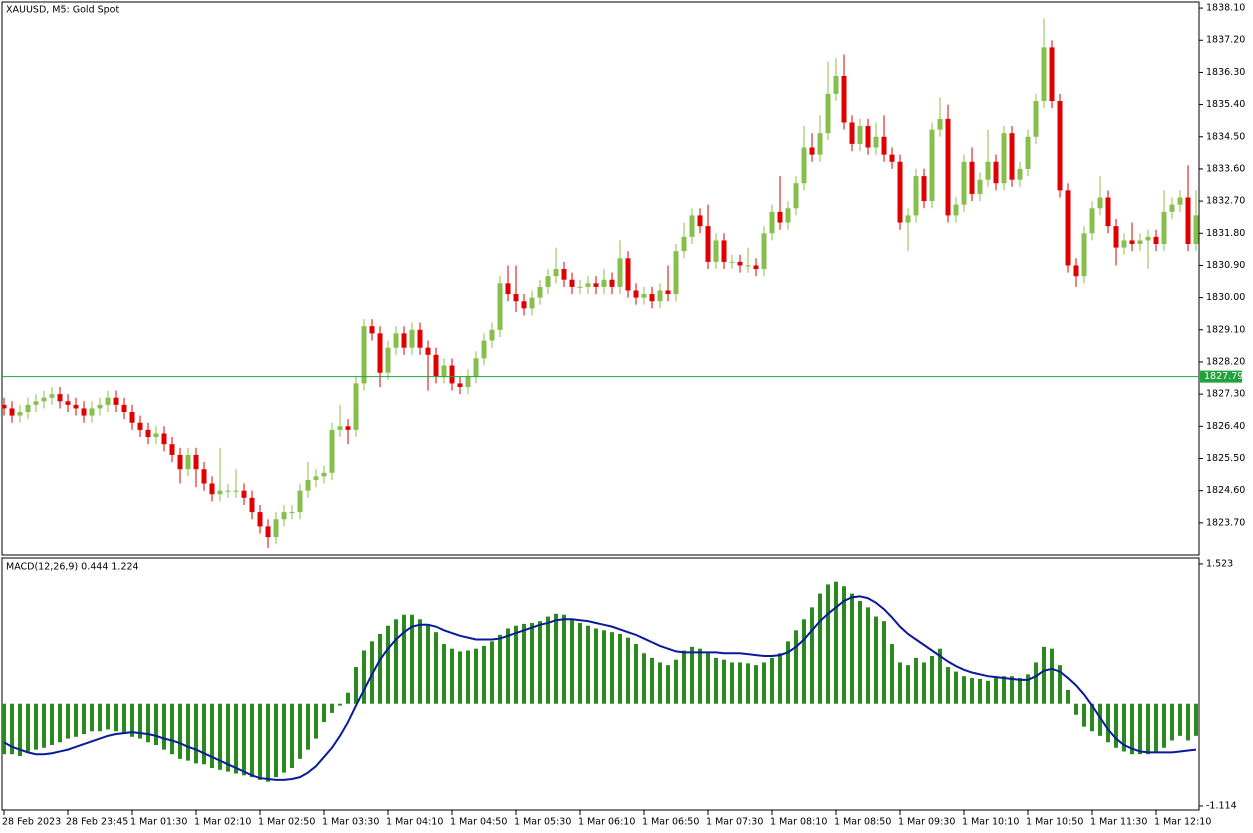  Describe the element at coordinates (1225, 426) in the screenshot. I see `y-tick-label: 1826.40` at that location.